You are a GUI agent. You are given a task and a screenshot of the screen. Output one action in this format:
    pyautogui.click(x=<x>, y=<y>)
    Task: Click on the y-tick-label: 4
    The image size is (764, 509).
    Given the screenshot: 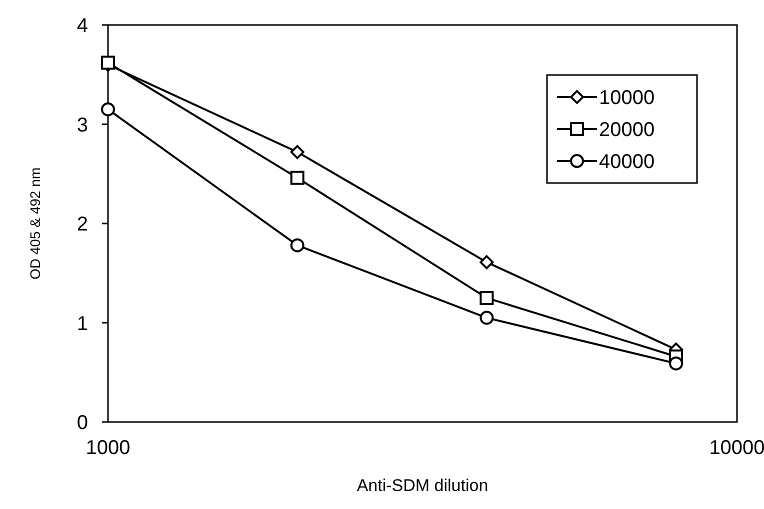 What is the action you would take?
    pyautogui.click(x=82, y=26)
    